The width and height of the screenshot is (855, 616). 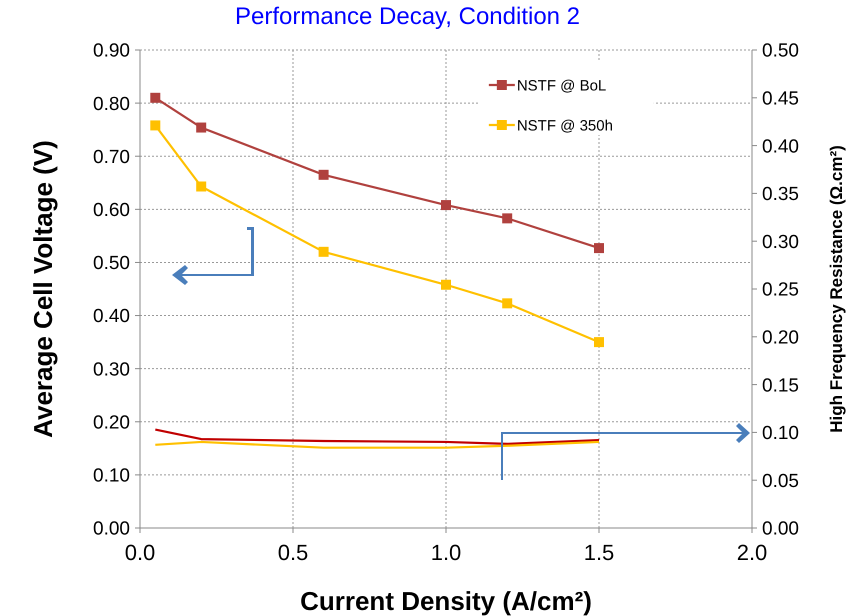 I want to click on x-tick-label: 0.0, so click(x=140, y=552).